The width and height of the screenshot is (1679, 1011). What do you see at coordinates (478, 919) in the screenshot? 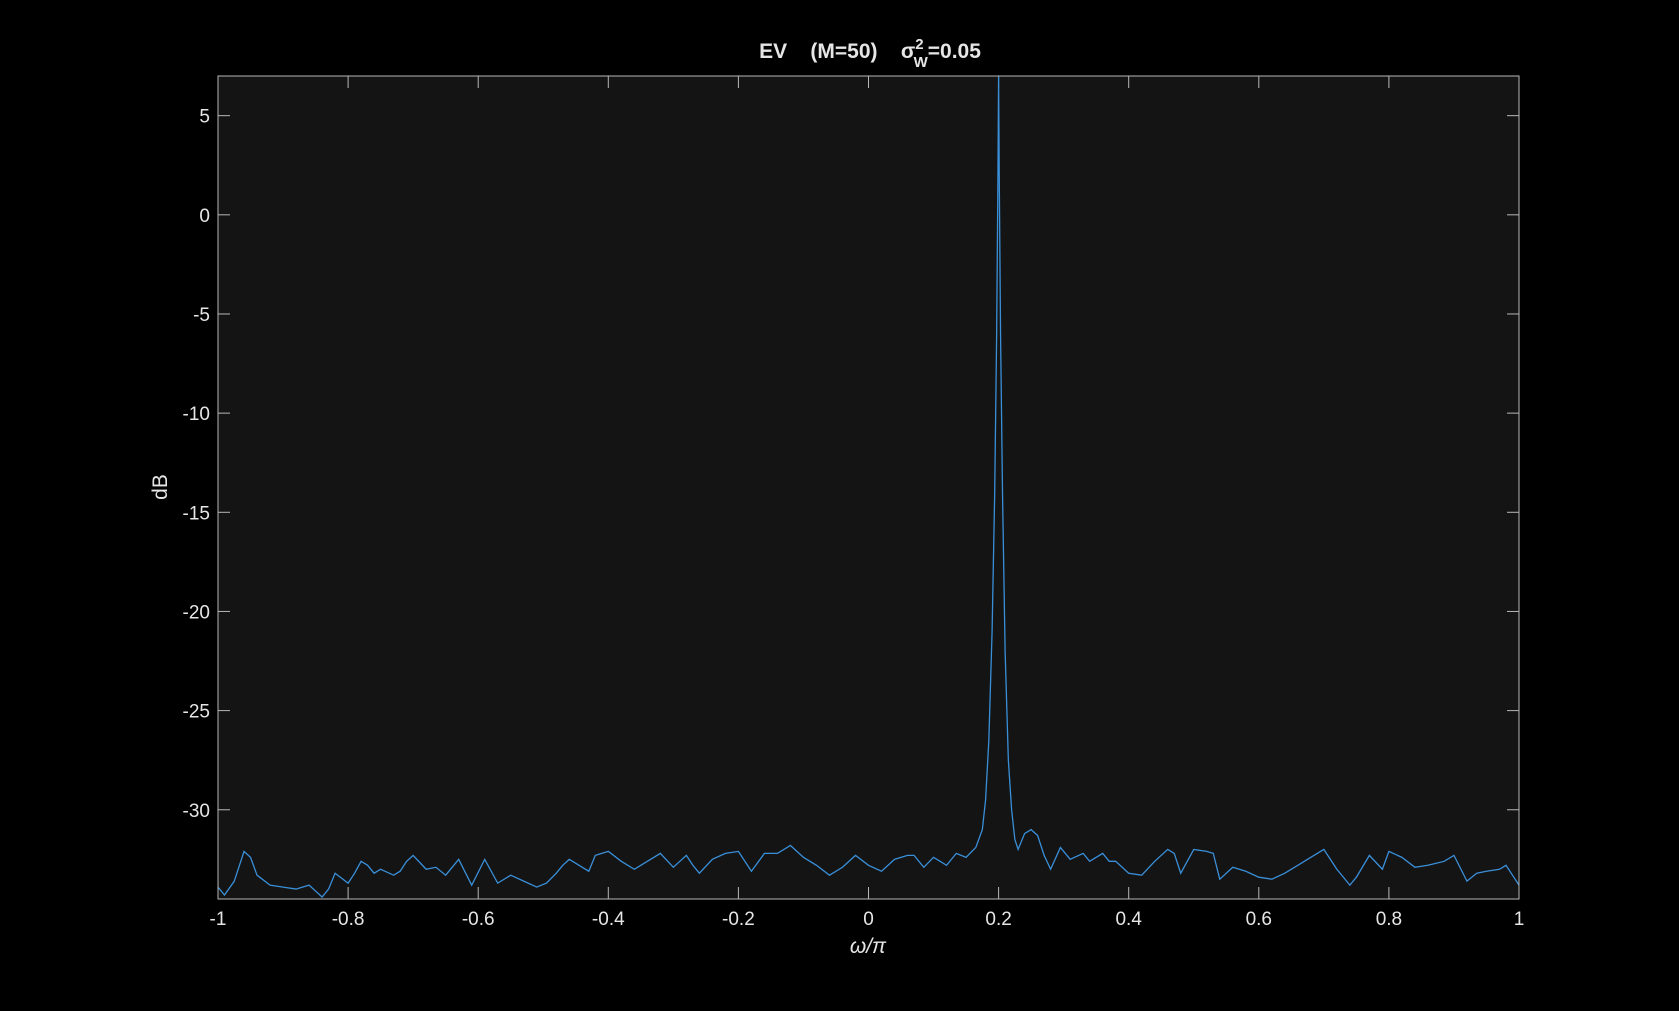
I see `x-tick-label: -0.6` at bounding box center [478, 919].